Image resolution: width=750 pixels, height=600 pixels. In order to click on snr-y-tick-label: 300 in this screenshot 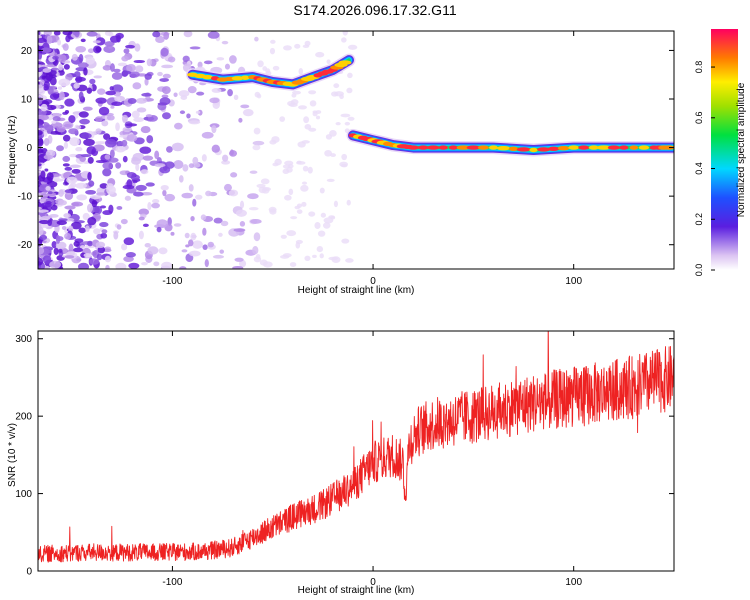, I will do `click(23, 339)`.